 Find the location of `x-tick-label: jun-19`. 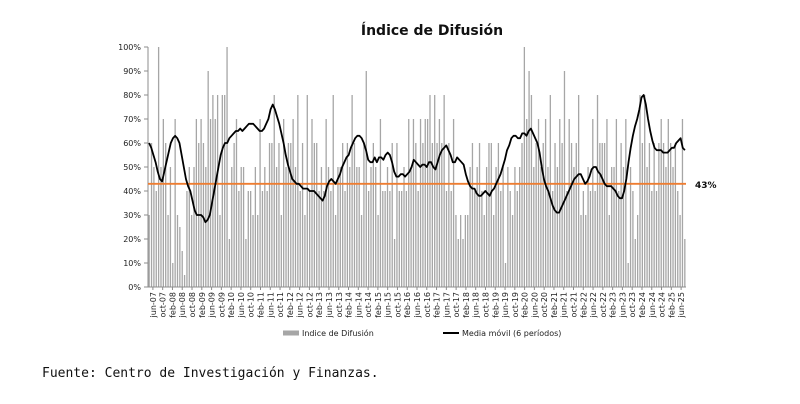

x-tick-label: jun-19 is located at coordinates (505, 305).